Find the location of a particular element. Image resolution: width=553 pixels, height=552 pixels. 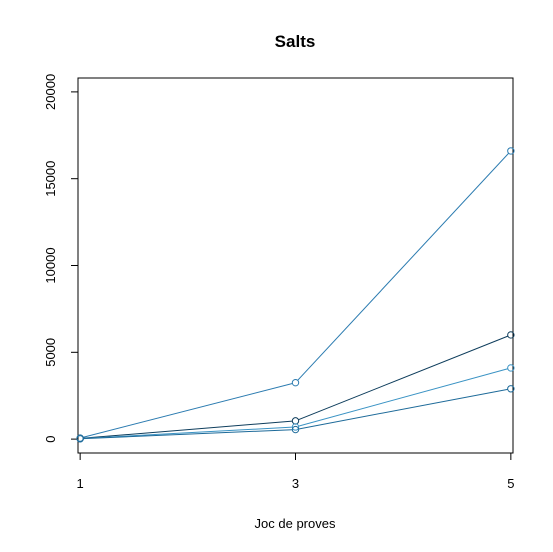

y-tick-label: 20000 is located at coordinates (50, 92).